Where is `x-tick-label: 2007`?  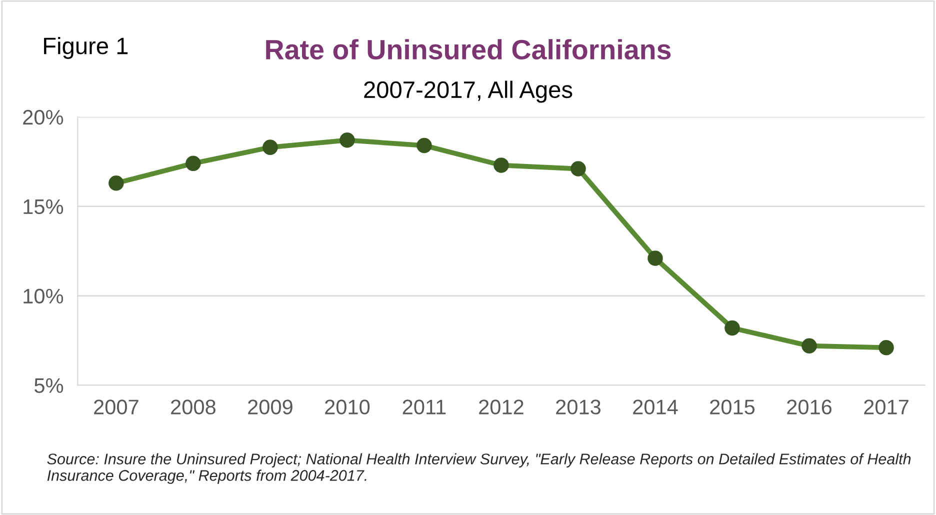
x-tick-label: 2007 is located at coordinates (116, 407).